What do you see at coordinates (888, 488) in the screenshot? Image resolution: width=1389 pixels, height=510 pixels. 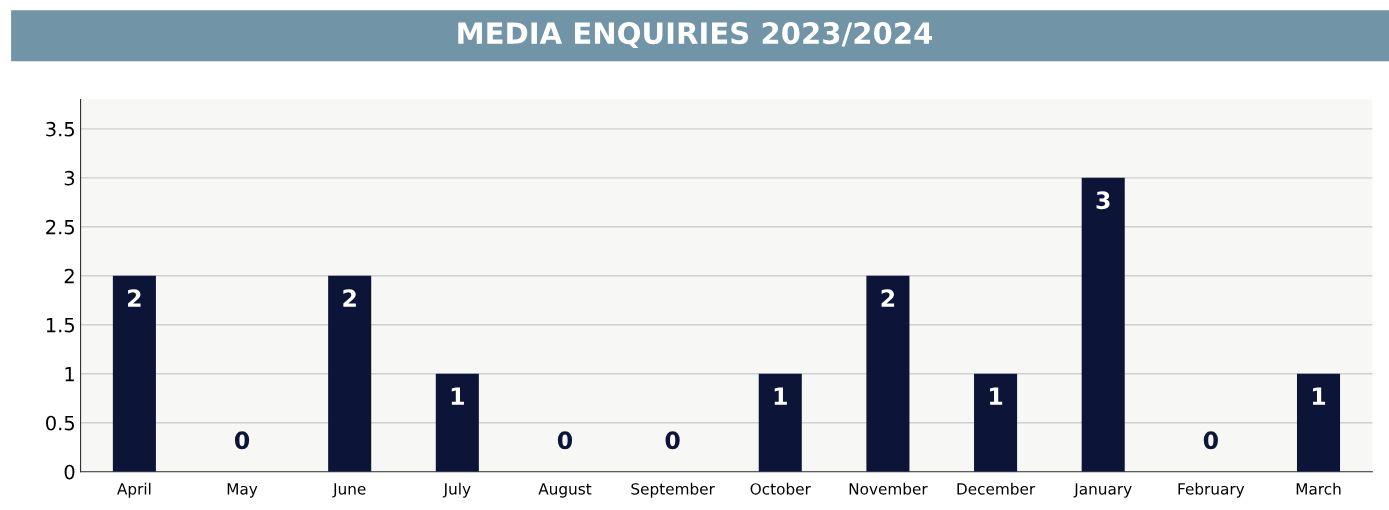 I see `x-tick-label: November` at bounding box center [888, 488].